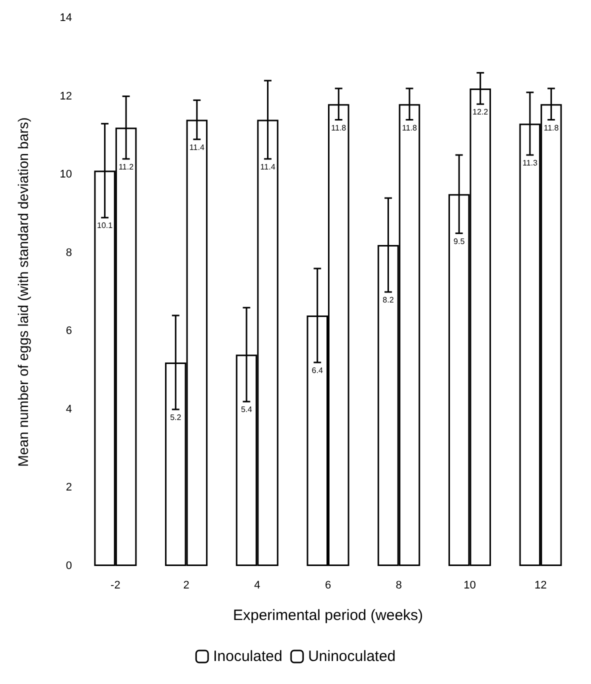 This screenshot has width=591, height=684. What do you see at coordinates (460, 241) in the screenshot?
I see `data-label: 9.5` at bounding box center [460, 241].